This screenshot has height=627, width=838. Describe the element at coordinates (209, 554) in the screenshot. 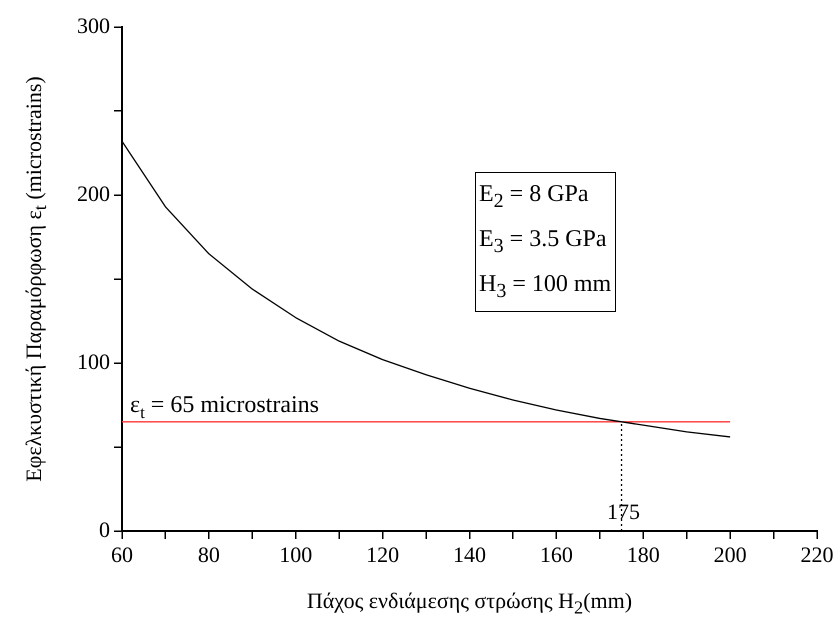

I see `x-tick-label: 80` at that location.